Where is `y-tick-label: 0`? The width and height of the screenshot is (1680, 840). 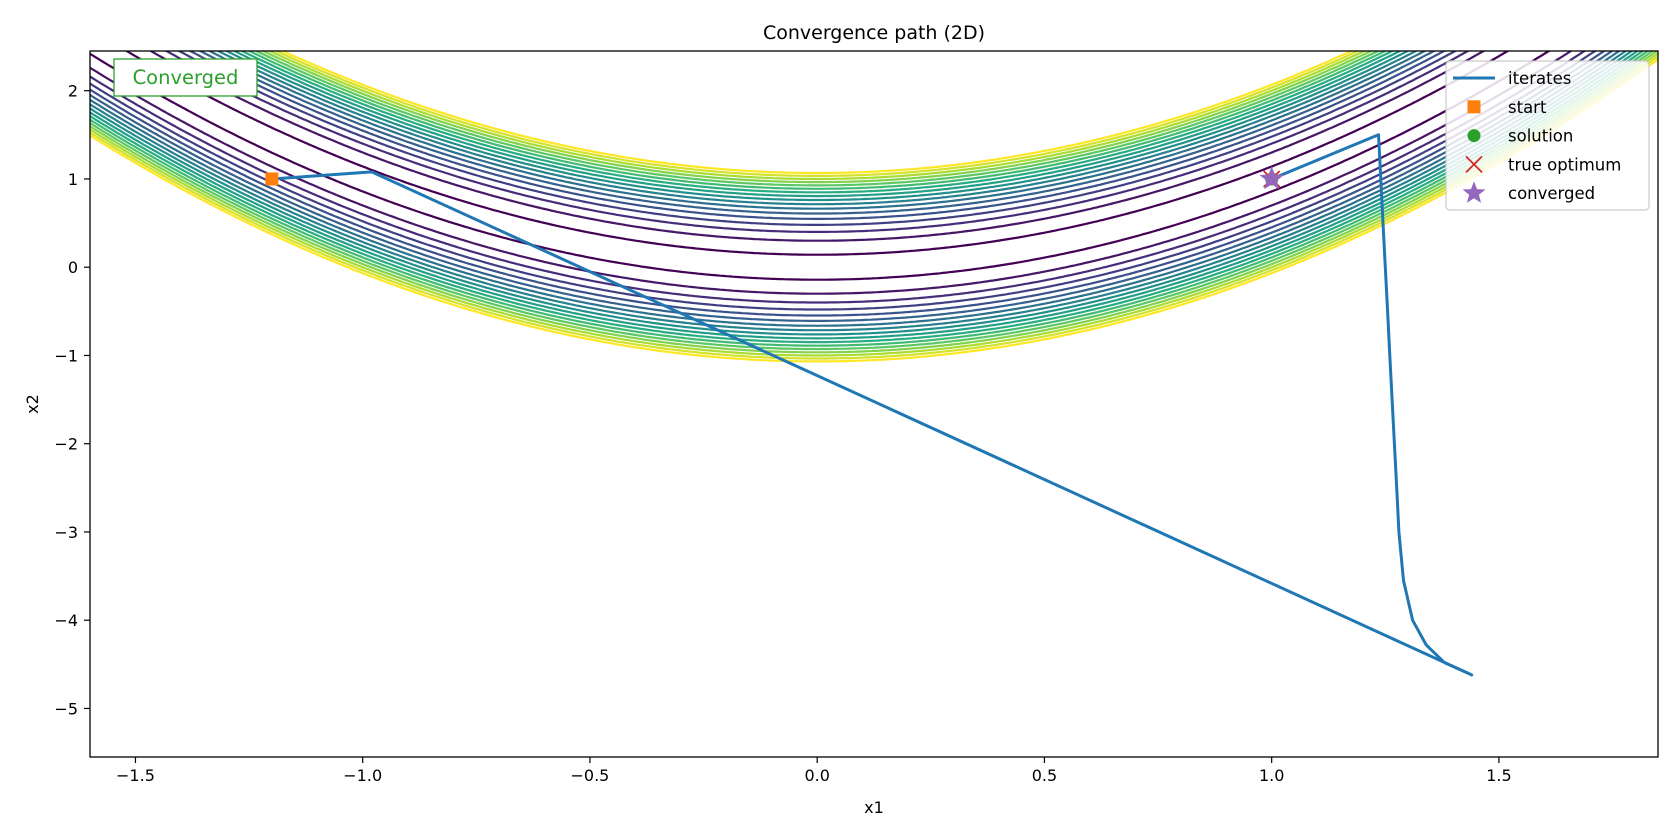
y-tick-label: 0 is located at coordinates (73, 267).